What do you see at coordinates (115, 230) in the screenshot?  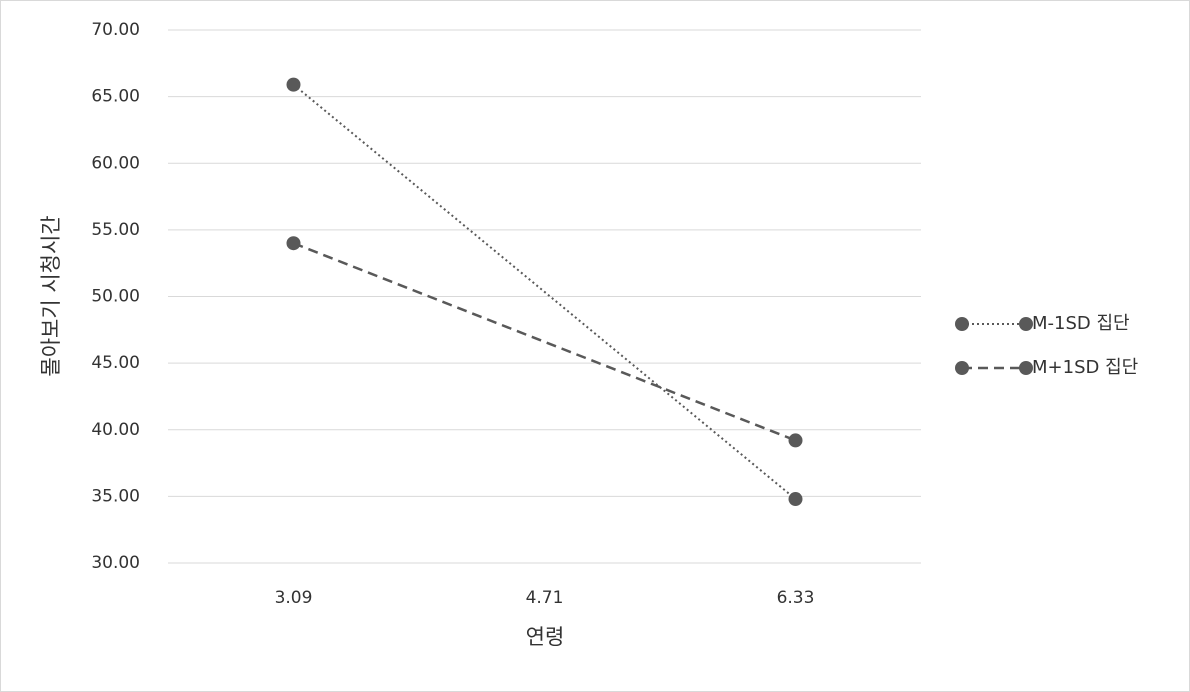 I see `y-tick-label: 55.00` at bounding box center [115, 230].